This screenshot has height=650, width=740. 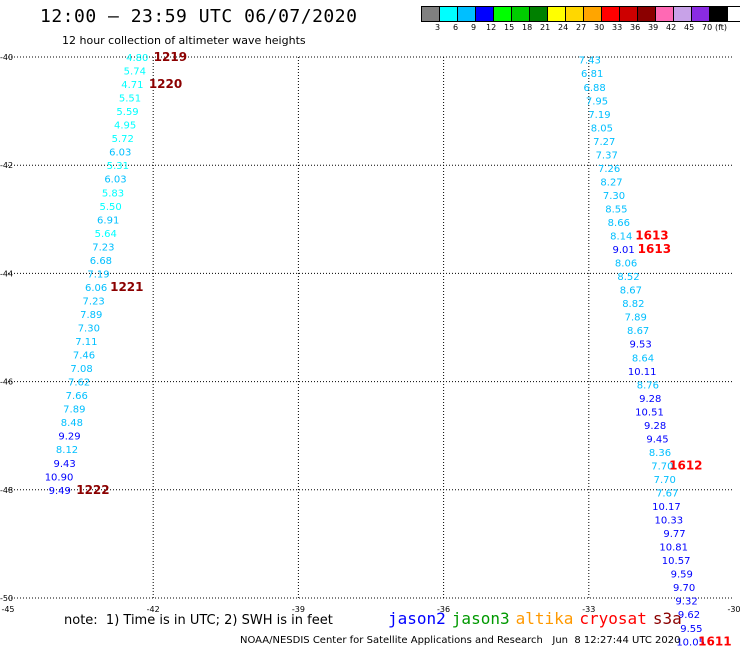 I want to click on y-tick-label: -40, so click(x=6, y=57).